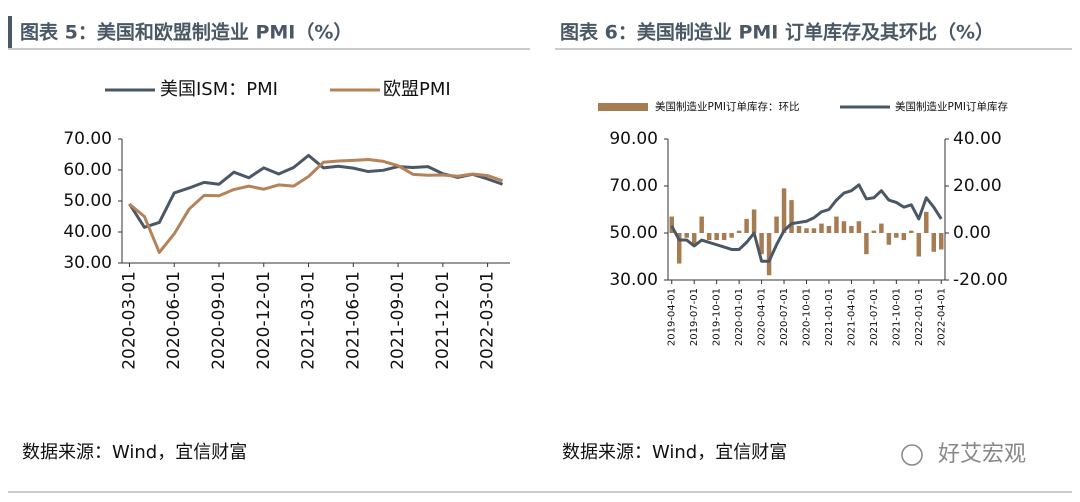 The height and width of the screenshot is (502, 1080). What do you see at coordinates (977, 139) in the screenshot?
I see `y2-tick-label: 40.00` at bounding box center [977, 139].